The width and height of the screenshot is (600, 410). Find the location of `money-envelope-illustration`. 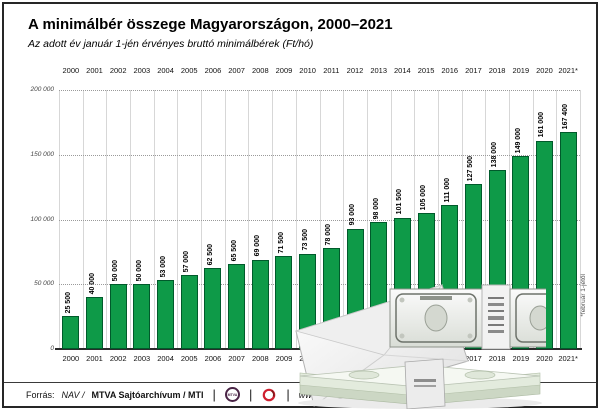

money-envelope-illustration is located at coordinates (420, 346).